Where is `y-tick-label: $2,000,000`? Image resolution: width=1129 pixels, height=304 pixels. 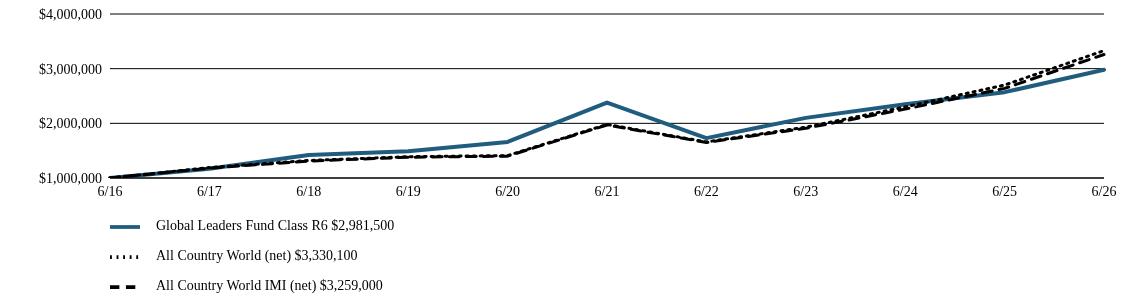 y-tick-label: $2,000,000 is located at coordinates (70, 124).